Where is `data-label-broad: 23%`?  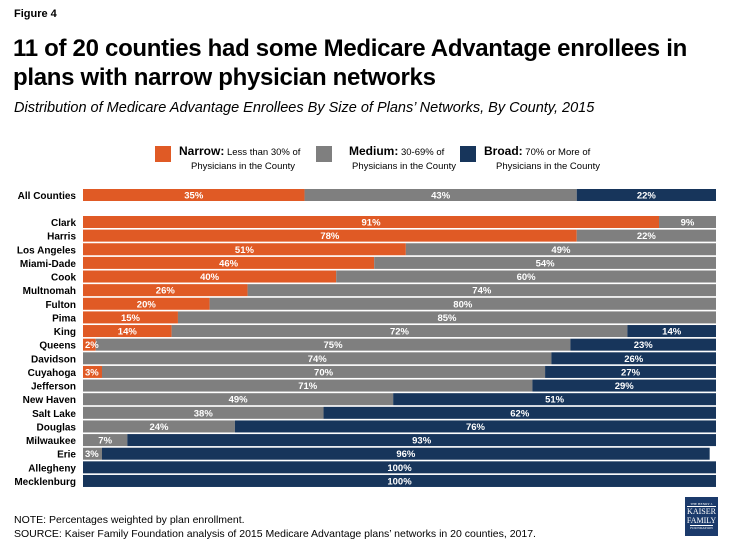 data-label-broad: 23% is located at coordinates (644, 345).